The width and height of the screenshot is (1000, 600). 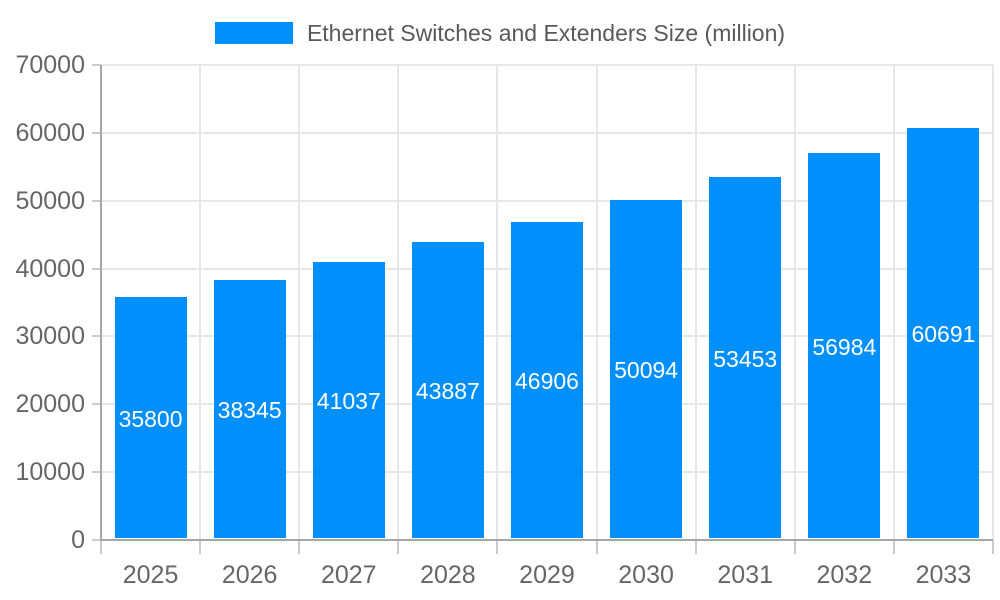 I want to click on x-axis-label: 2028, so click(x=448, y=575).